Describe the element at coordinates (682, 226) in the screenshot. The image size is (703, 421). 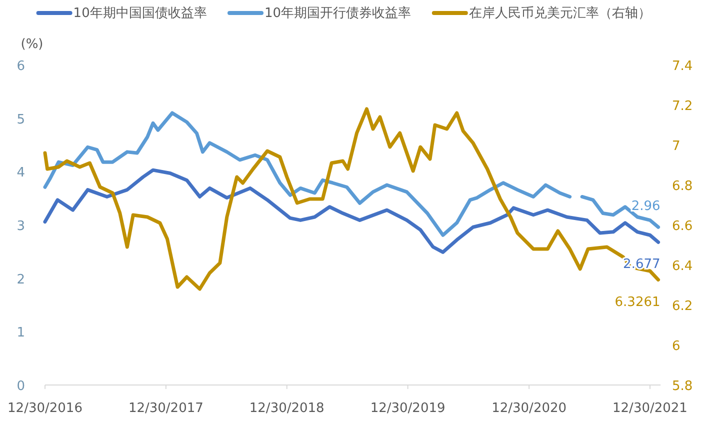
I see `y2-tick-label: 6.6` at that location.